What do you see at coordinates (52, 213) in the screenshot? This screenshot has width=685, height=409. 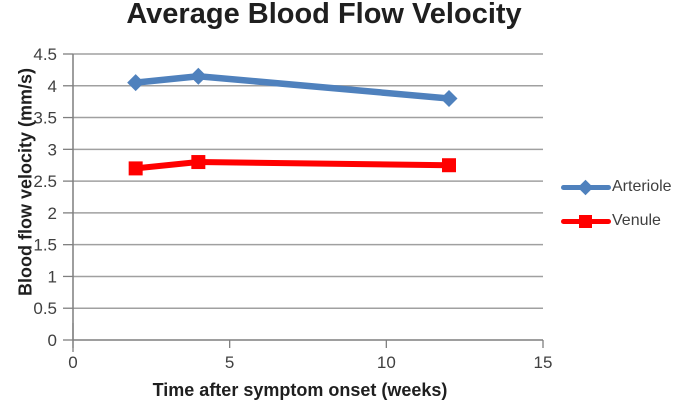 I see `y-tick-label: 2` at bounding box center [52, 213].